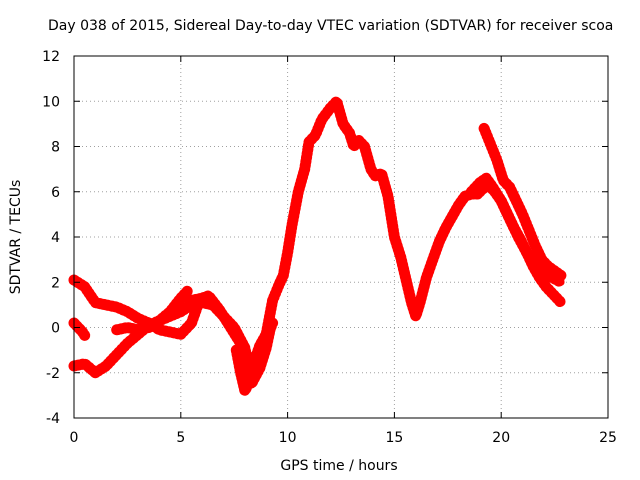  Describe the element at coordinates (288, 438) in the screenshot. I see `x-tick-label: 10` at that location.